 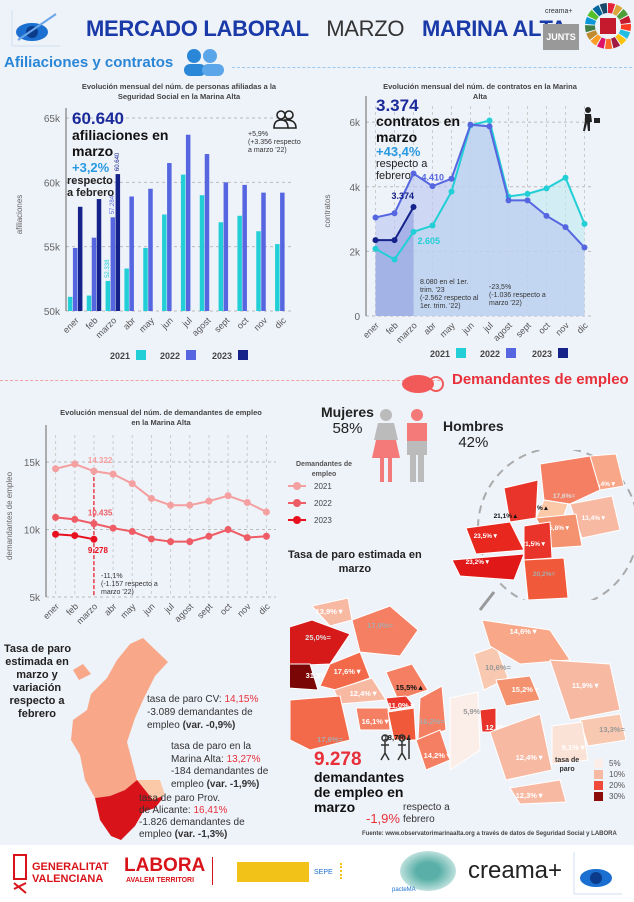 I want to click on gender-figures-icon, so click(x=399, y=445).